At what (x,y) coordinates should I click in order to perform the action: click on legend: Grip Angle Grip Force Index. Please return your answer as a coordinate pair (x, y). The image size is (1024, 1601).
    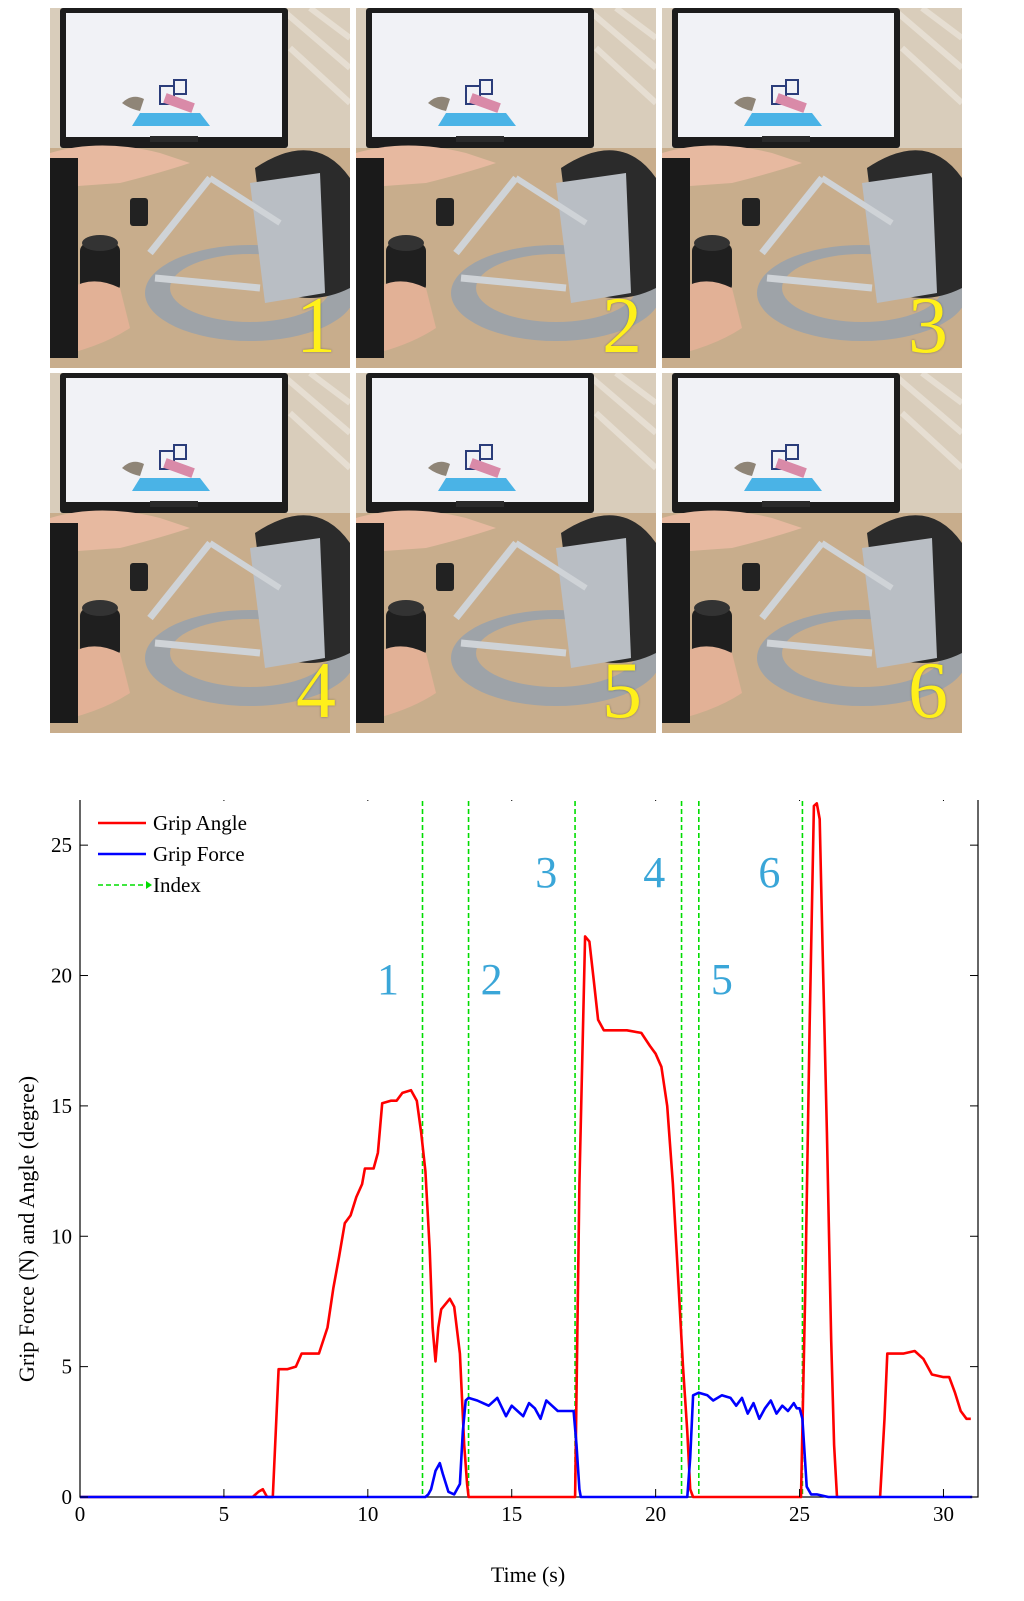
    Looking at the image, I should click on (172, 854).